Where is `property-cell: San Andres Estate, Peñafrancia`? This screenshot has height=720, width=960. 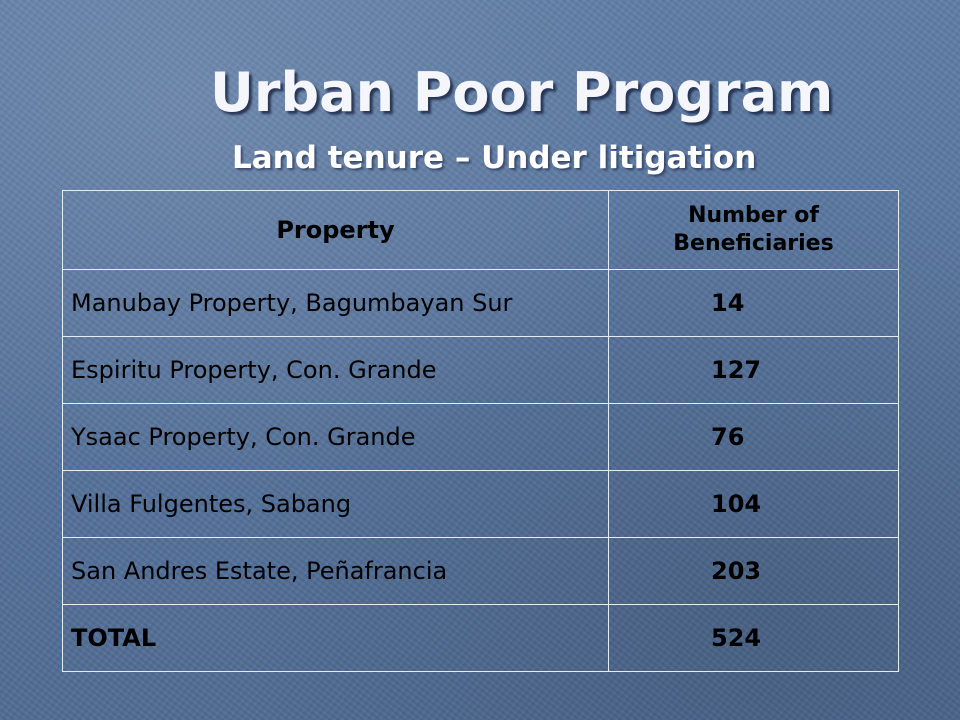
property-cell: San Andres Estate, Peñafrancia is located at coordinates (335, 571).